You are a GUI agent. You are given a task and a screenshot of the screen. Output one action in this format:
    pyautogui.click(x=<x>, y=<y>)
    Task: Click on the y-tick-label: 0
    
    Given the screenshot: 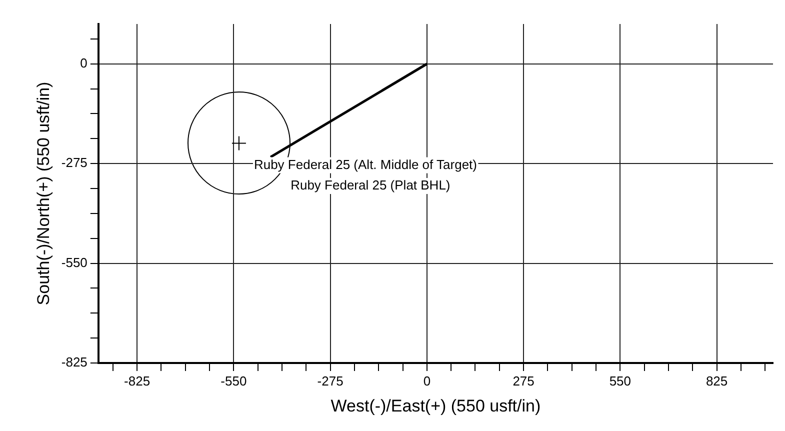 What is the action you would take?
    pyautogui.click(x=84, y=62)
    